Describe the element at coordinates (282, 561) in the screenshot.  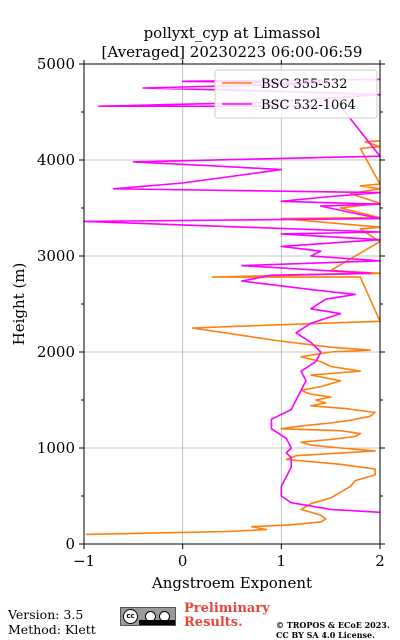
I see `x-tick-label: 1` at that location.